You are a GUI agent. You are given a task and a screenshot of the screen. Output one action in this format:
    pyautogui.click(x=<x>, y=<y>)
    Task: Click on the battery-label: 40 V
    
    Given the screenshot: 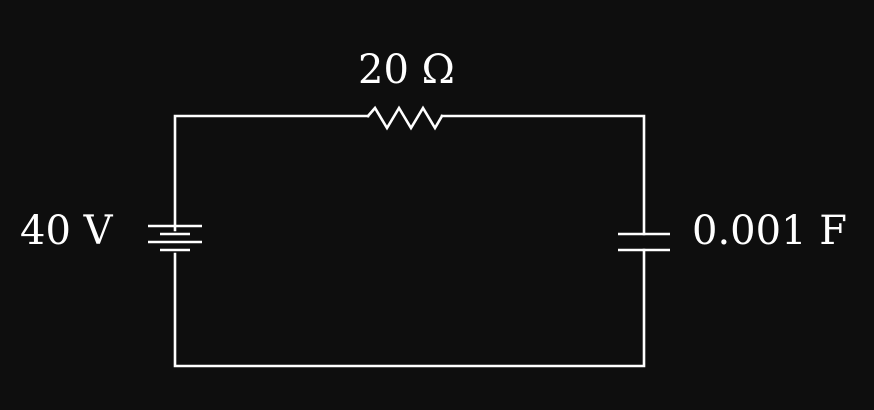 What is the action you would take?
    pyautogui.click(x=66, y=231)
    